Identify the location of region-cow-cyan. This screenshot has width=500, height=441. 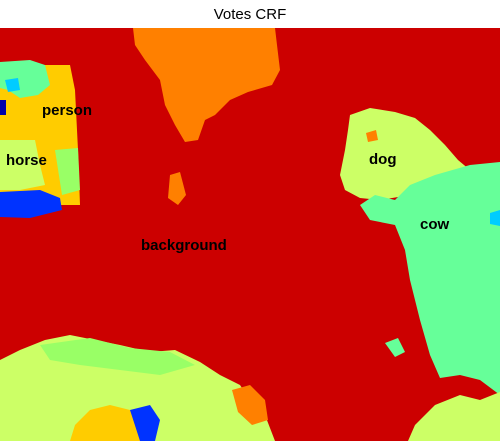
(495, 218).